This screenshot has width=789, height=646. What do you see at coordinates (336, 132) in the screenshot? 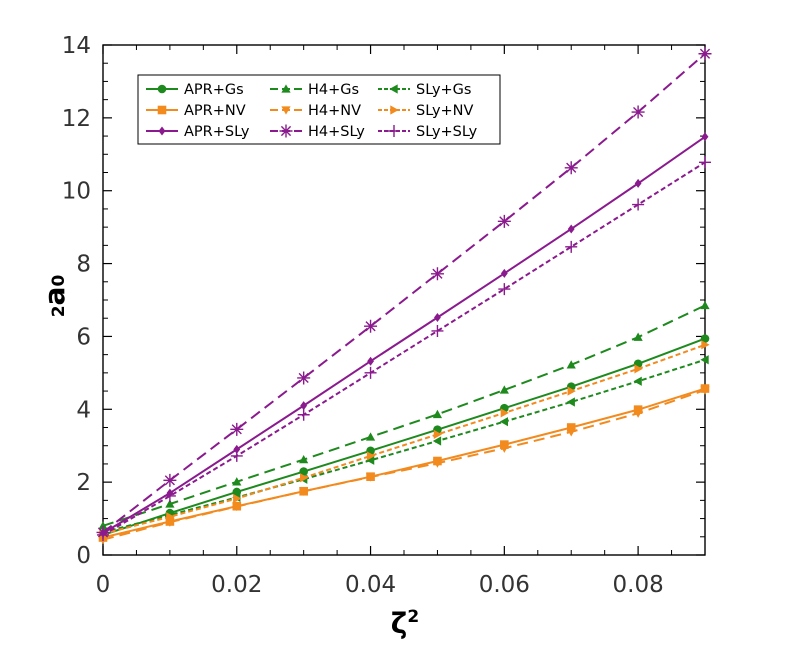
I see `legend-label-h4-sly: H4+SLy` at bounding box center [336, 132].